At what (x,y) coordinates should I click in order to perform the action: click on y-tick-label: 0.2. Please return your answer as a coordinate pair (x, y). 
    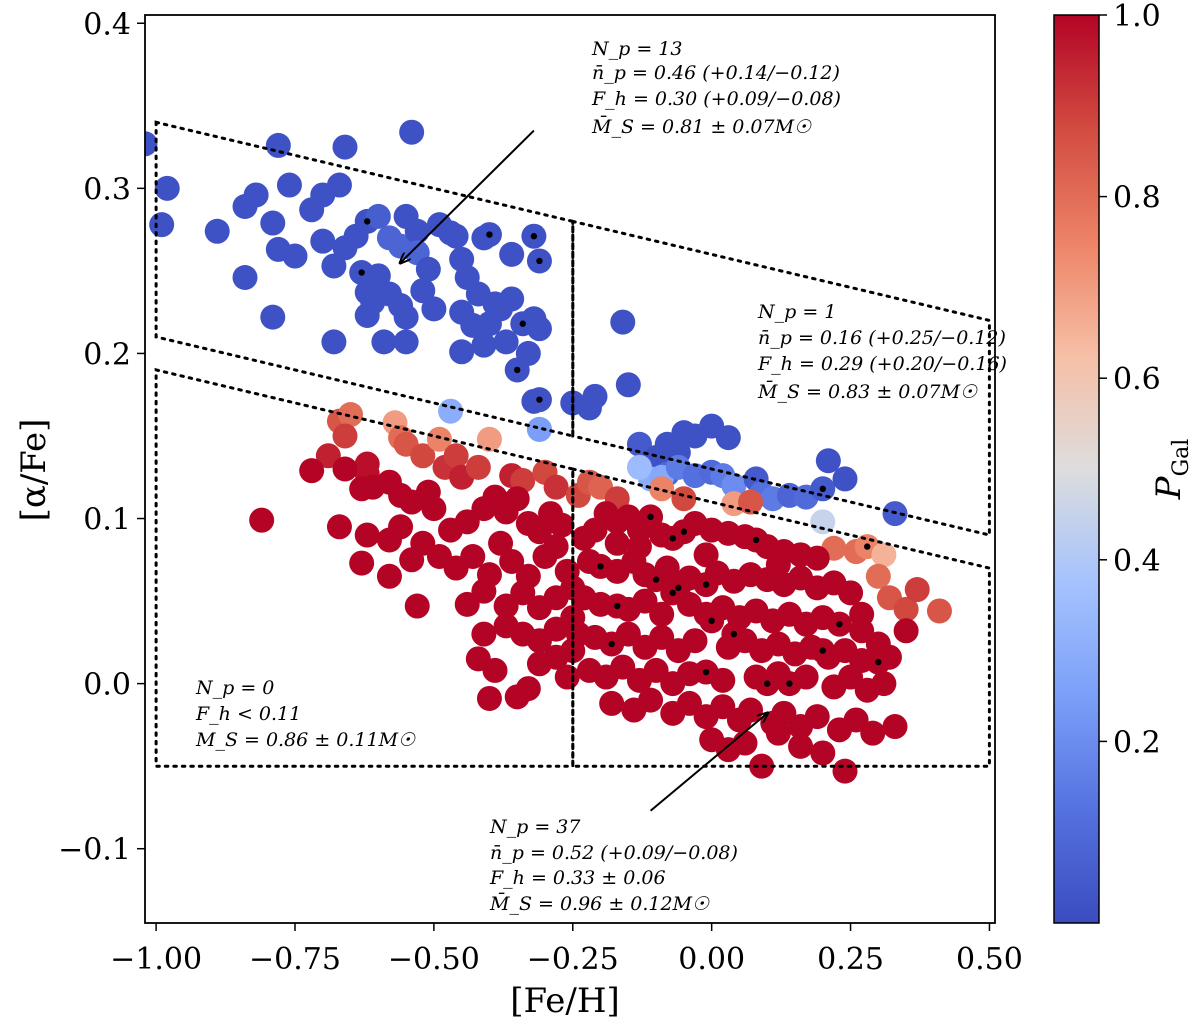
    Looking at the image, I should click on (107, 354).